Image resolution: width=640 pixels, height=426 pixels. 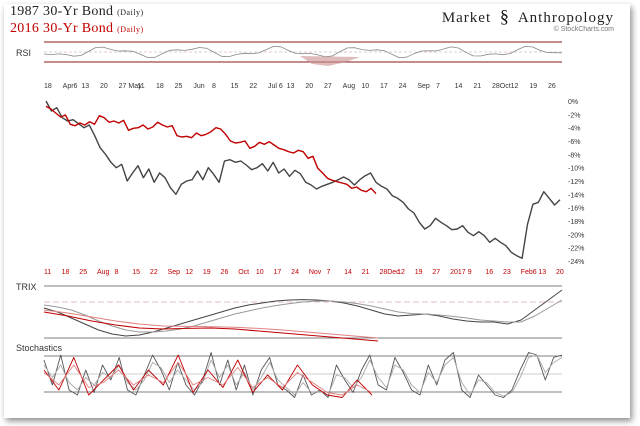 I want to click on bottom-axis-tick-label: Sep, so click(x=174, y=272).